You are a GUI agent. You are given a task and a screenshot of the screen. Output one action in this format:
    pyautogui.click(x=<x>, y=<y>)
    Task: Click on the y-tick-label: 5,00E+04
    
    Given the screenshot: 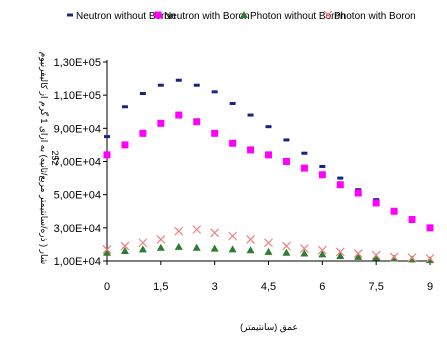 What is the action you would take?
    pyautogui.click(x=77, y=196)
    